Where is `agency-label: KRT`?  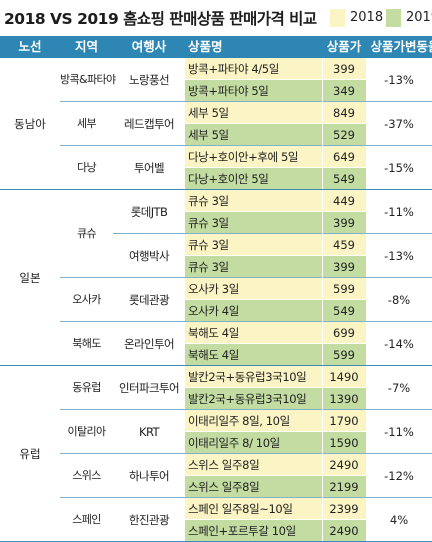
agency-label: KRT is located at coordinates (149, 432).